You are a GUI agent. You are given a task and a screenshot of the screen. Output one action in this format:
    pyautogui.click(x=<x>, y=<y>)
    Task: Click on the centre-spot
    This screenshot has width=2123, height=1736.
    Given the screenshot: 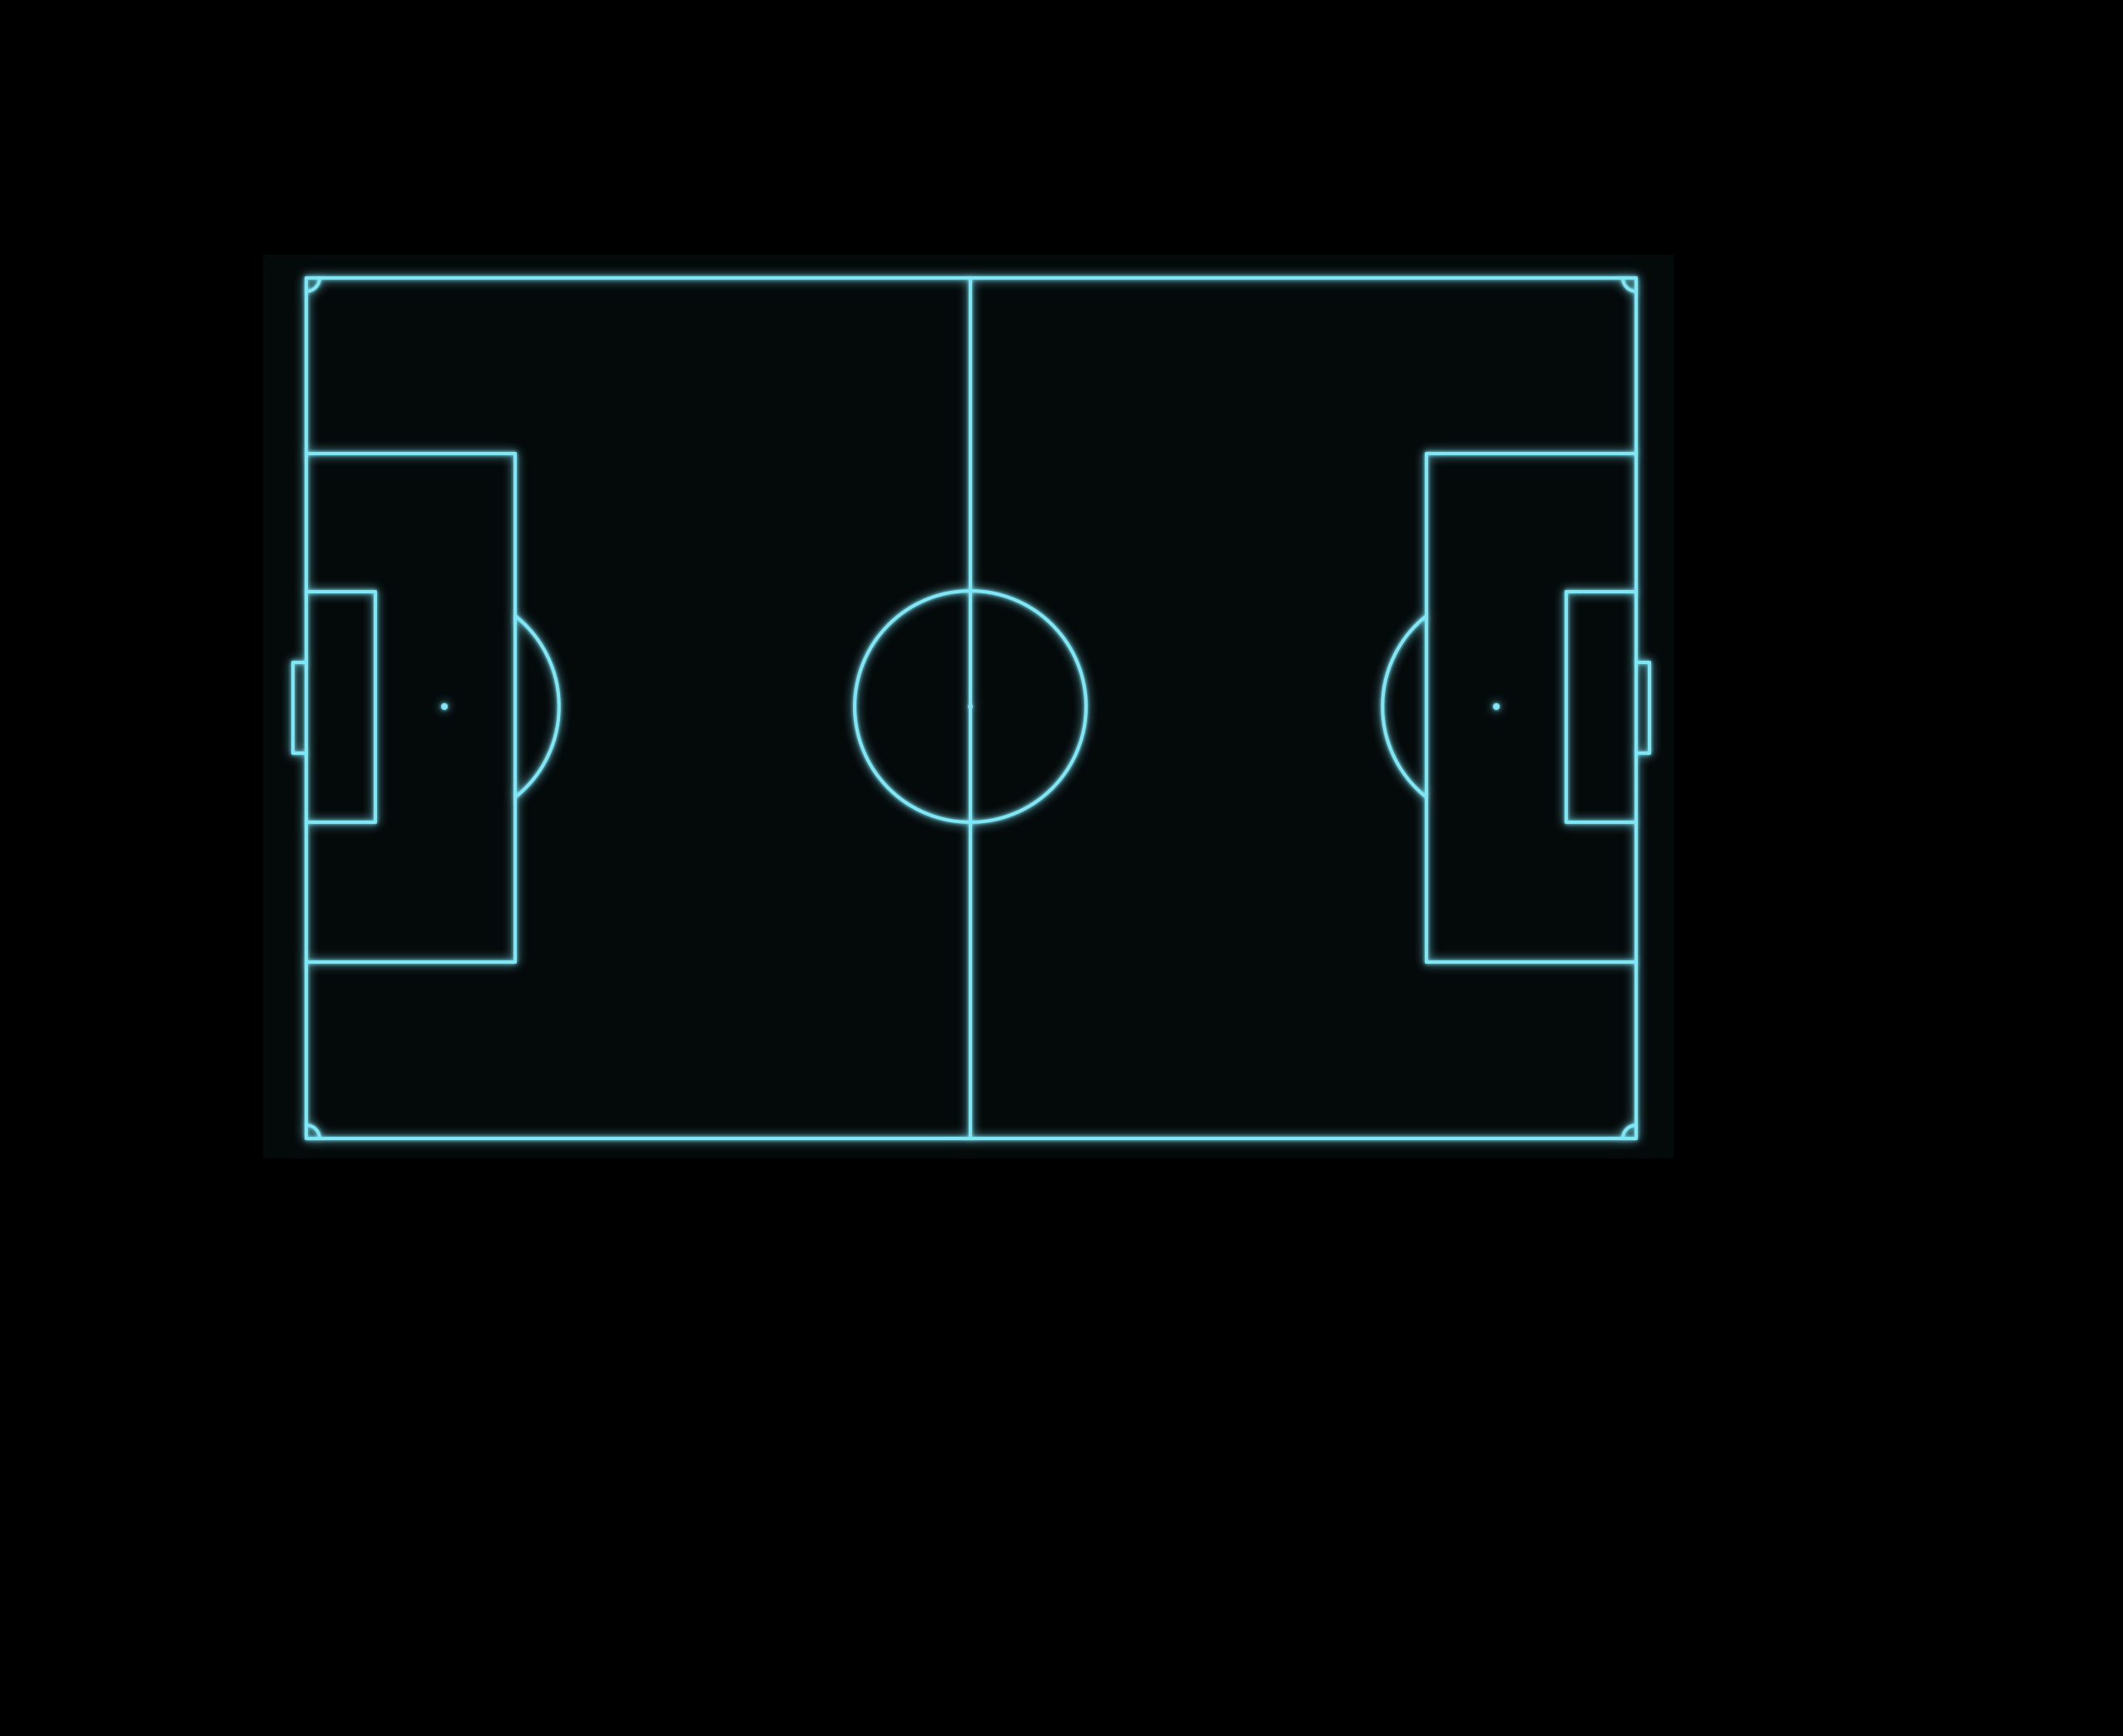 What is the action you would take?
    pyautogui.click(x=970, y=707)
    